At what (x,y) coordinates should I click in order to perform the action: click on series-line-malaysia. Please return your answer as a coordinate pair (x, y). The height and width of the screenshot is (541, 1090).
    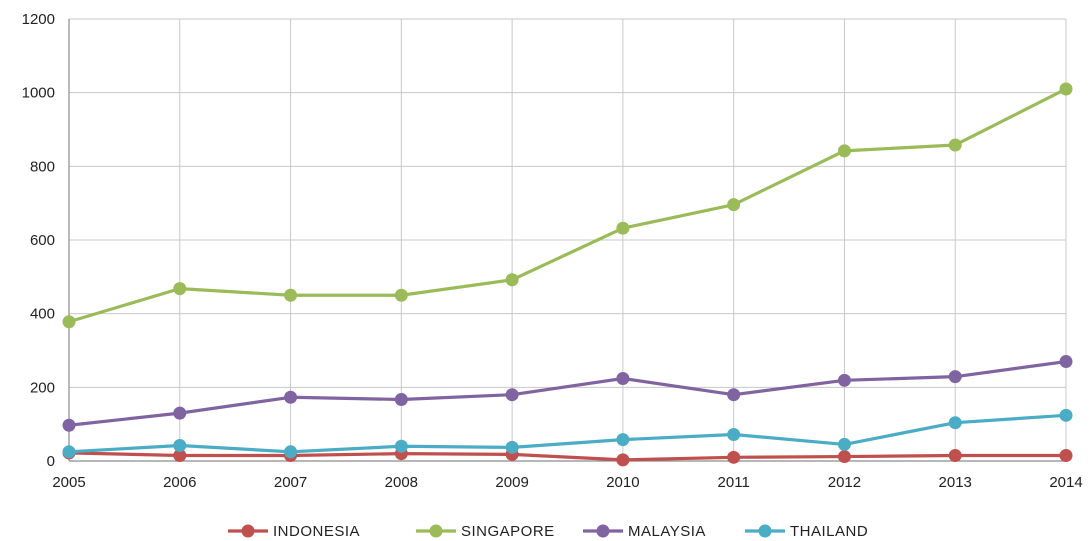
    Looking at the image, I should click on (567, 393).